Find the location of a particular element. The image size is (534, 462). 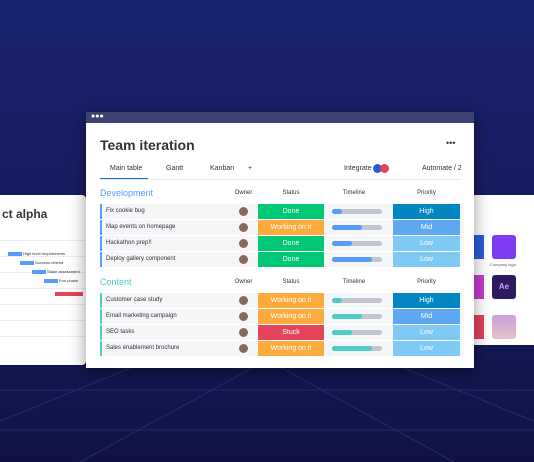

task-name: Map events on homepage is located at coordinates (141, 227).